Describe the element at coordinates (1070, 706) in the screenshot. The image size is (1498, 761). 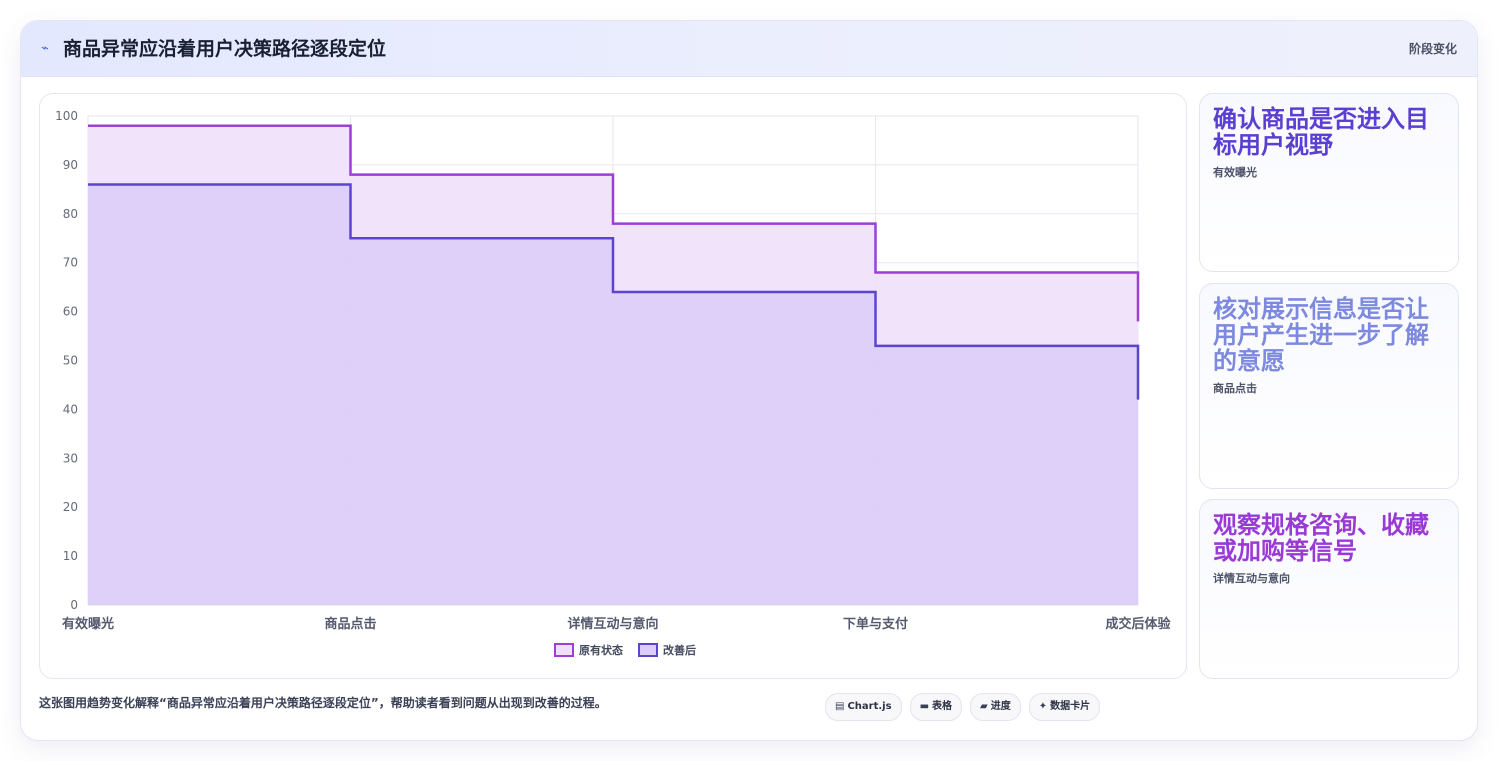
I see `chip-label: 数据卡片` at that location.